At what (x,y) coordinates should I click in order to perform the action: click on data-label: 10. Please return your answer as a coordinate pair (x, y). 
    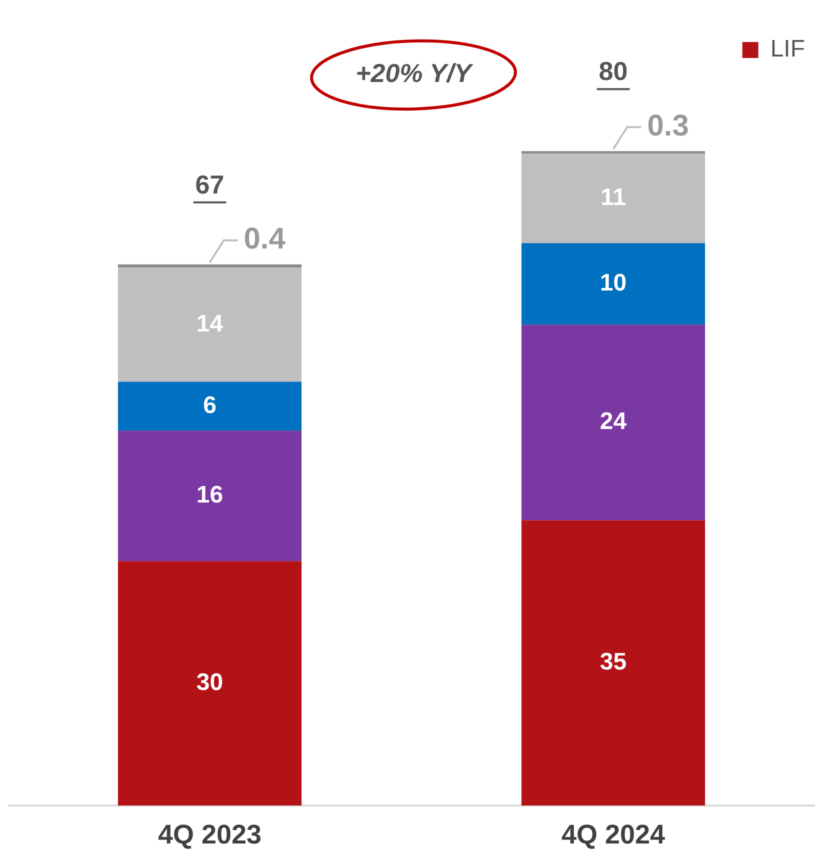
    Looking at the image, I should click on (613, 283).